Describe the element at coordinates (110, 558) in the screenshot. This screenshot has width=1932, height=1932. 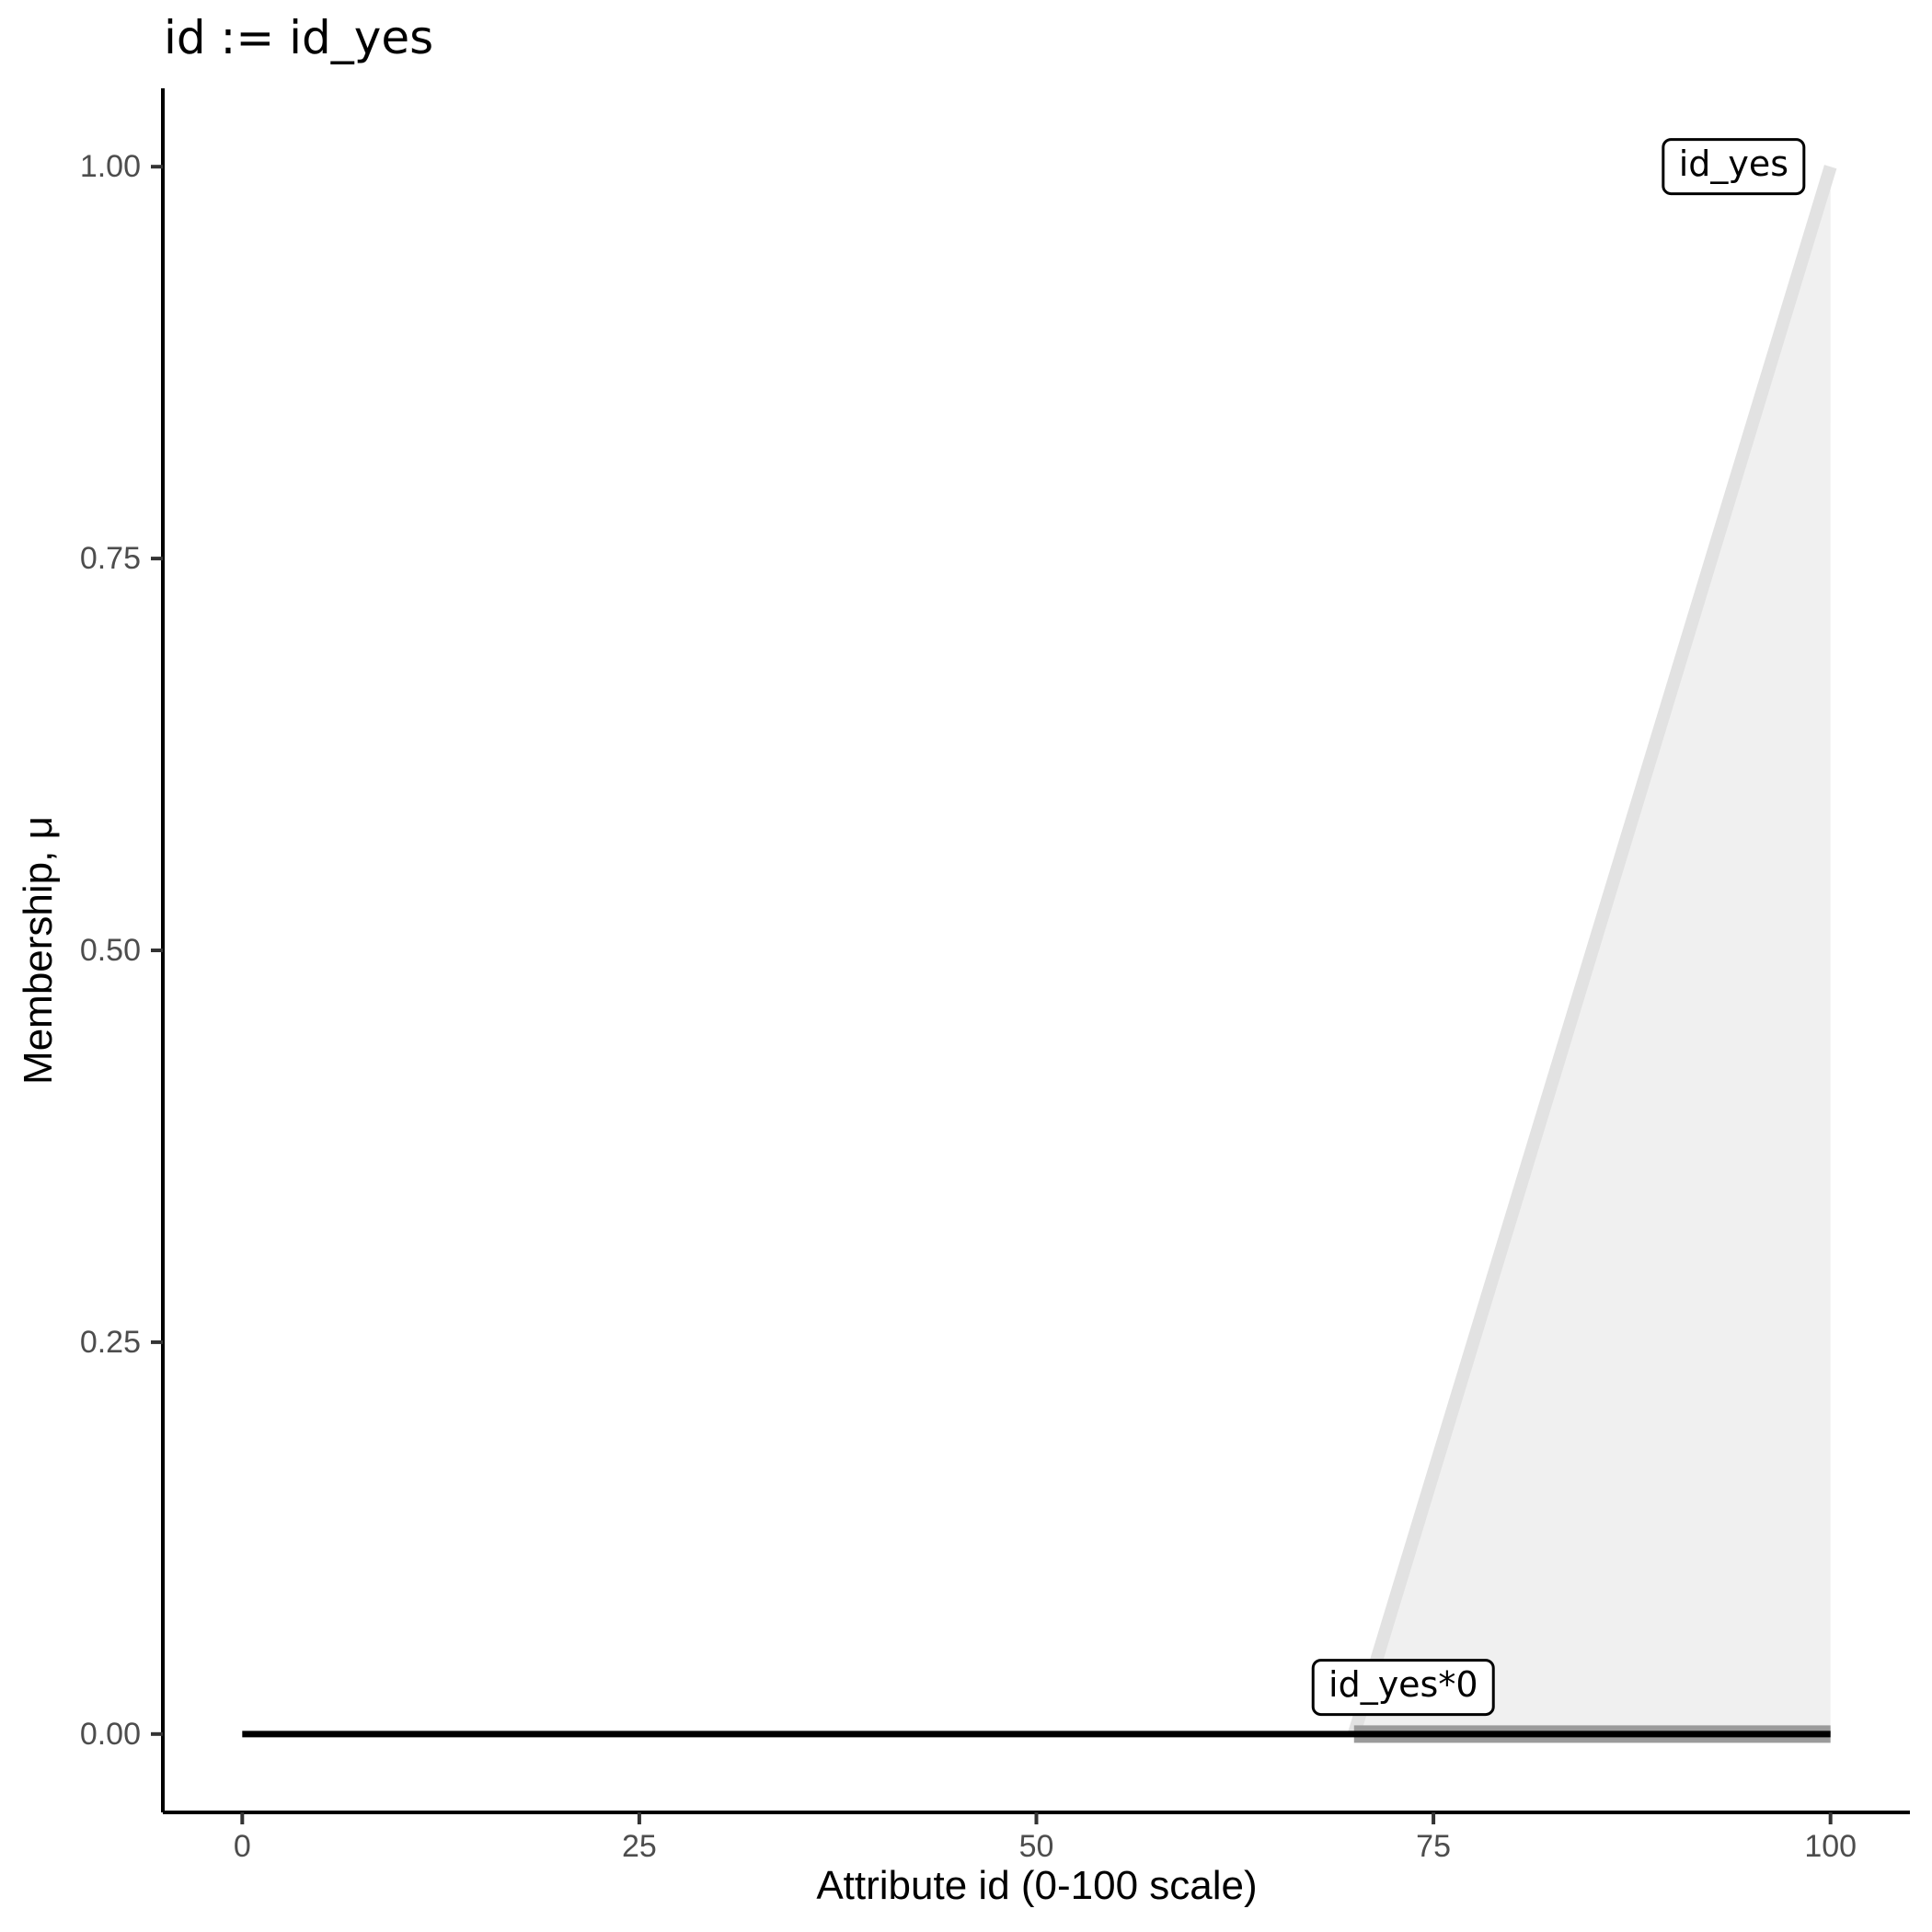
I see `y-tick-label: 0.75` at that location.